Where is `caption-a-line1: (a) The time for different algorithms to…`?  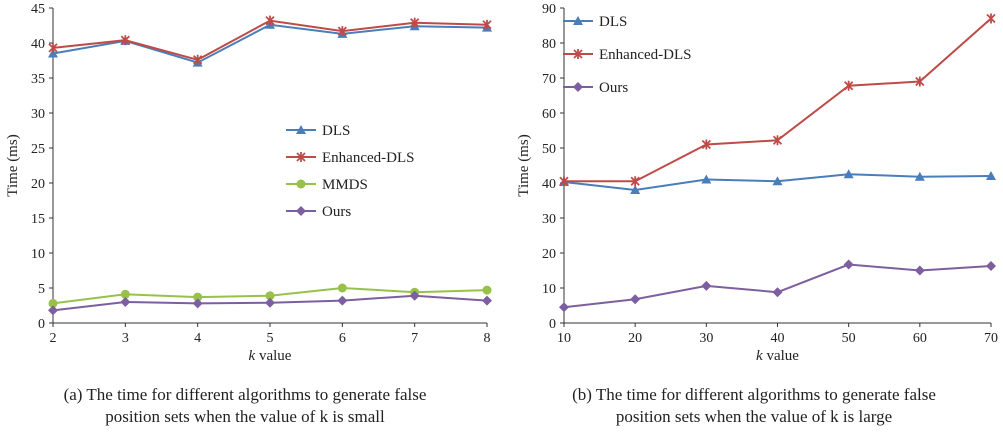
caption-a-line1: (a) The time for different algorithms to… is located at coordinates (245, 394).